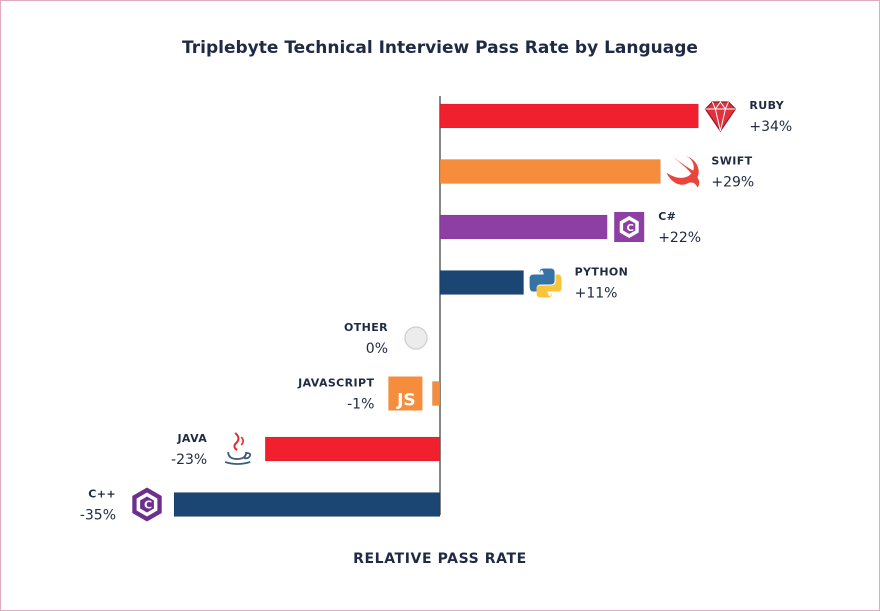 The image size is (880, 611). I want to click on csharp-logo-icon: C, so click(629, 227).